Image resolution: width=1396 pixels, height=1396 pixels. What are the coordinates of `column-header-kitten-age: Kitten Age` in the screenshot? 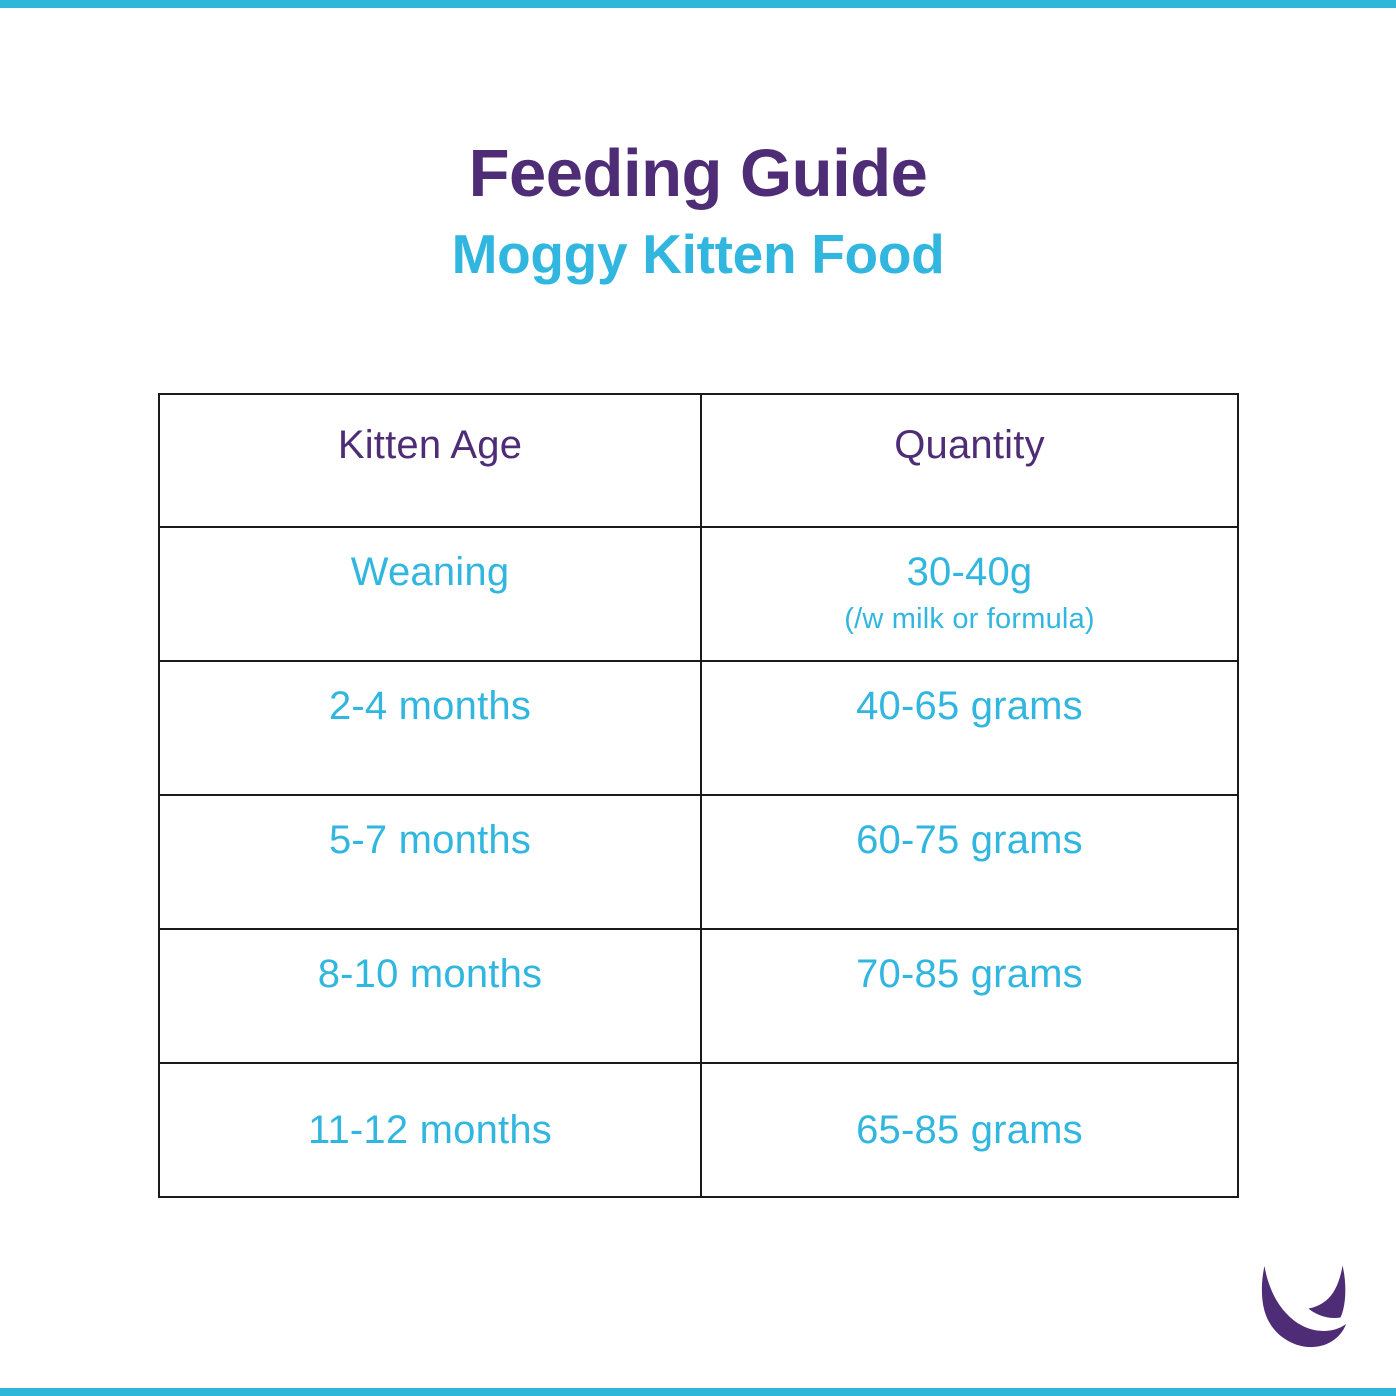 It's located at (430, 460).